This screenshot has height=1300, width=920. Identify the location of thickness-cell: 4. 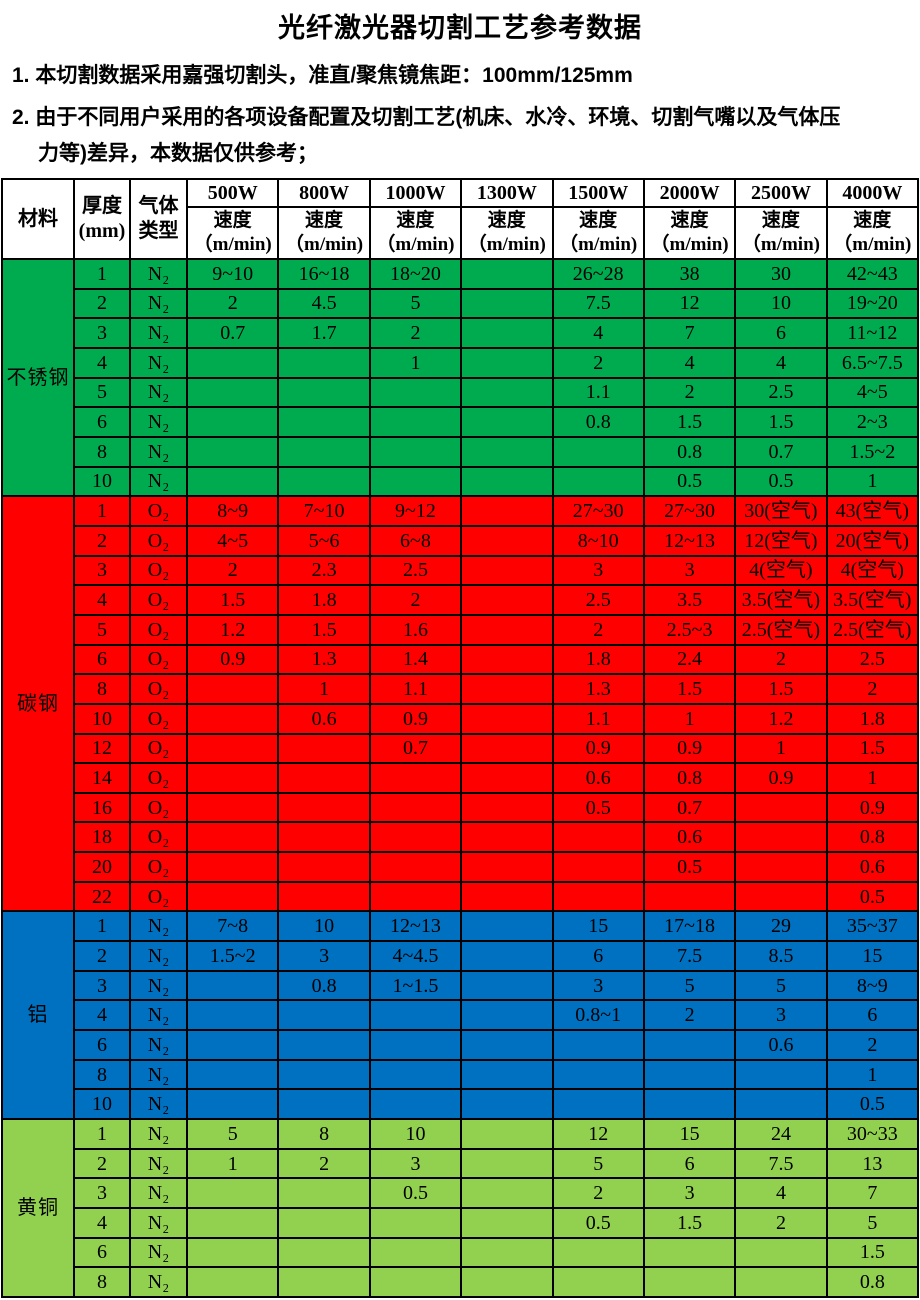
(102, 362).